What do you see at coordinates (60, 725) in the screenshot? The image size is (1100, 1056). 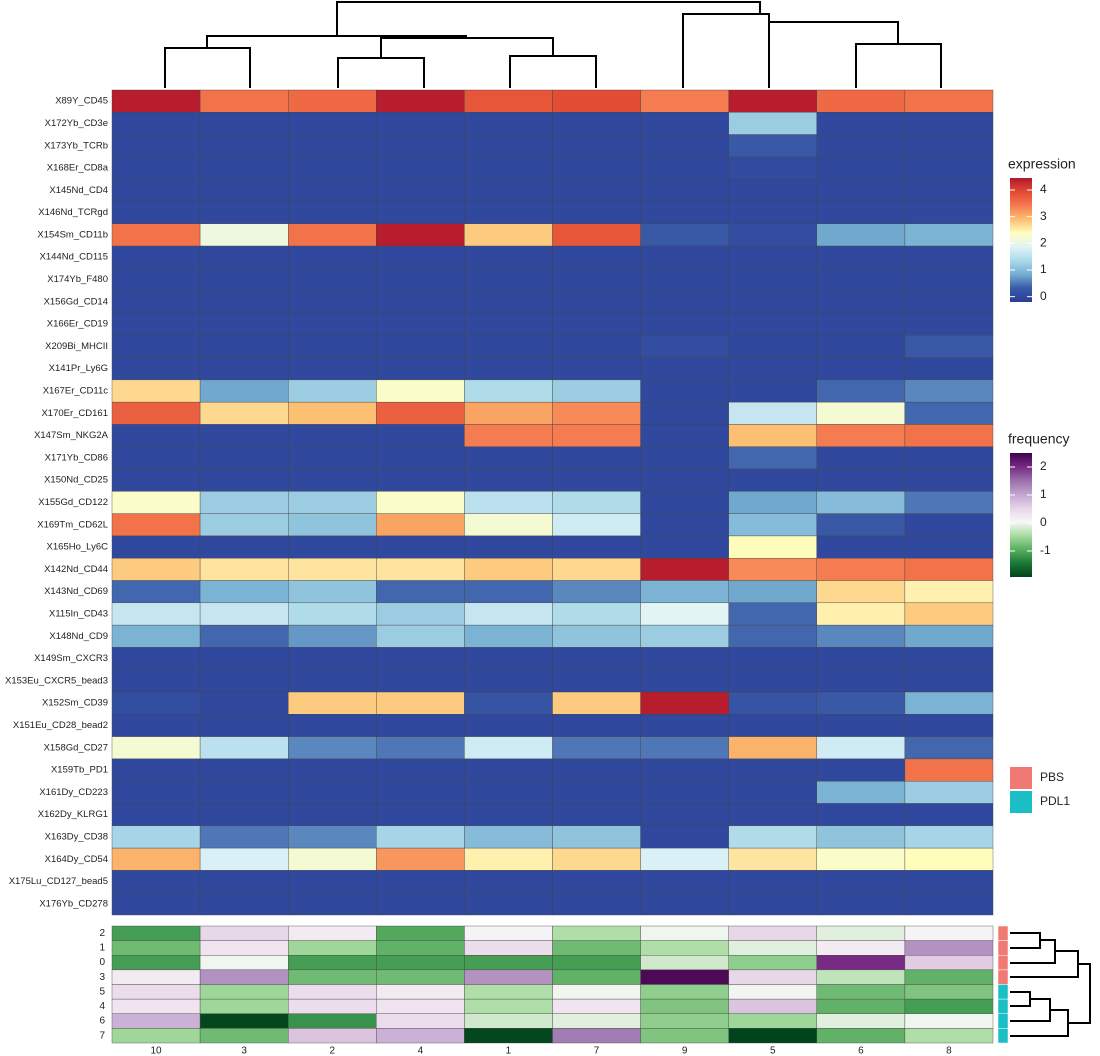 I see `row-label: X151Eu_CD28_bead2` at bounding box center [60, 725].